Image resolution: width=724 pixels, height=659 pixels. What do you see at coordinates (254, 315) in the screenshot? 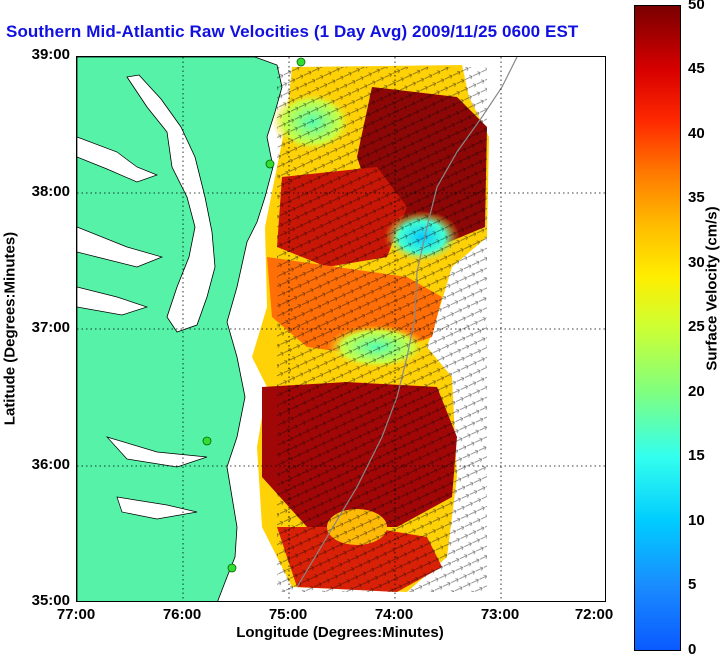
I see `radar-stations` at bounding box center [254, 315].